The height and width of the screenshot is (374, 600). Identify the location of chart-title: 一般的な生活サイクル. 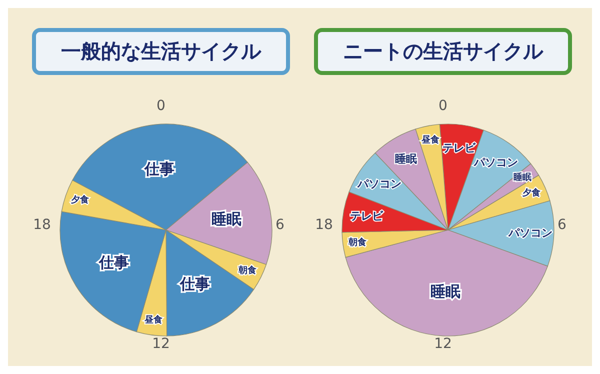
(161, 51).